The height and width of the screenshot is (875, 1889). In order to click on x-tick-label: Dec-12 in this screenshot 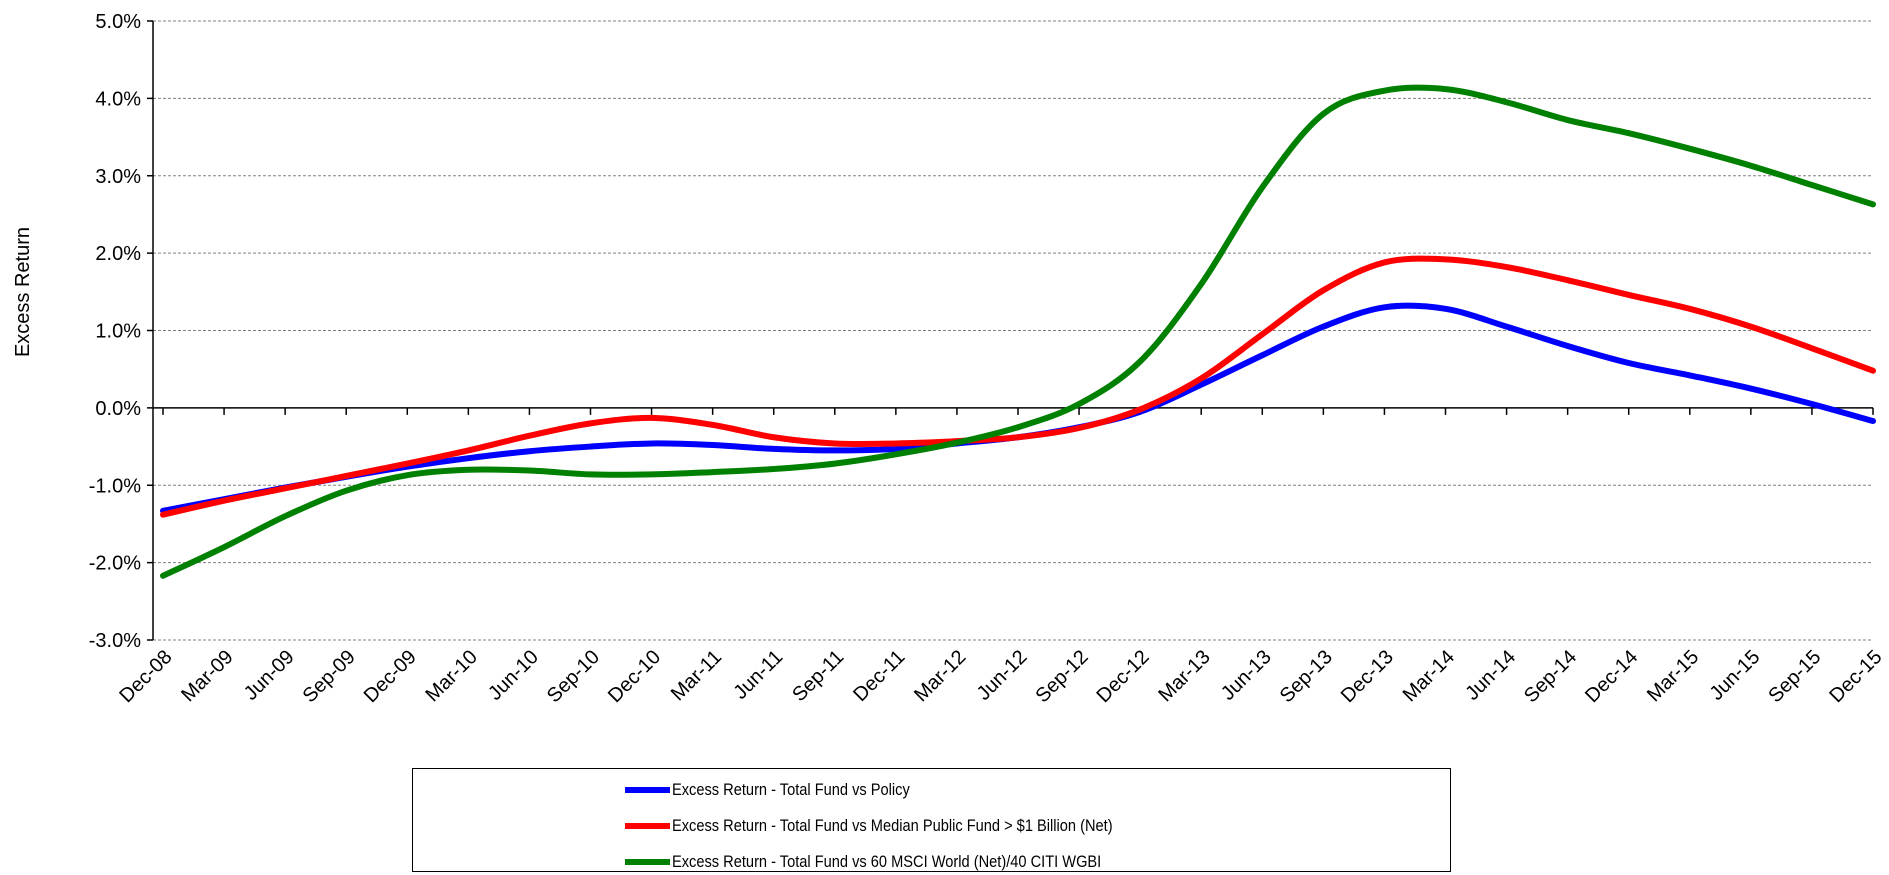, I will do `click(1123, 676)`.